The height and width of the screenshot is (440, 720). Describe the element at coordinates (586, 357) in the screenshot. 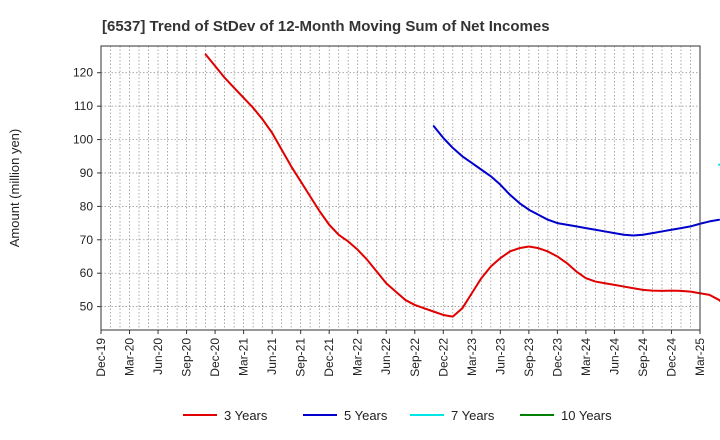

I see `x-tick-label: Mar-24` at that location.